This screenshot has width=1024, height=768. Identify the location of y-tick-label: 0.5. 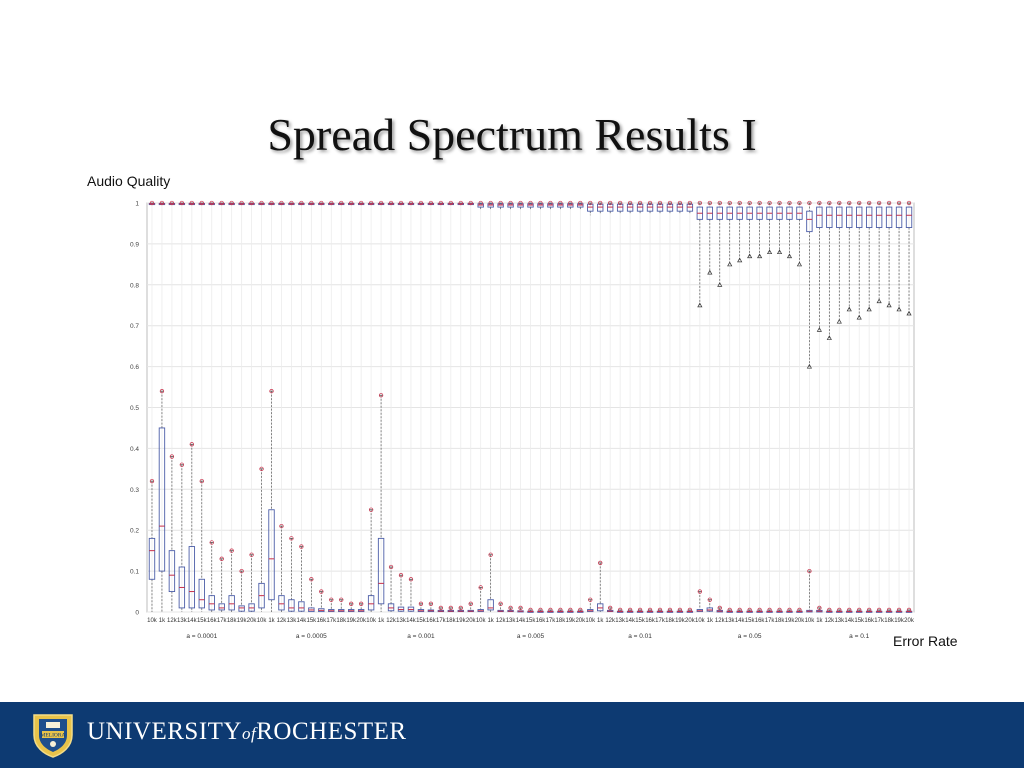
(134, 408).